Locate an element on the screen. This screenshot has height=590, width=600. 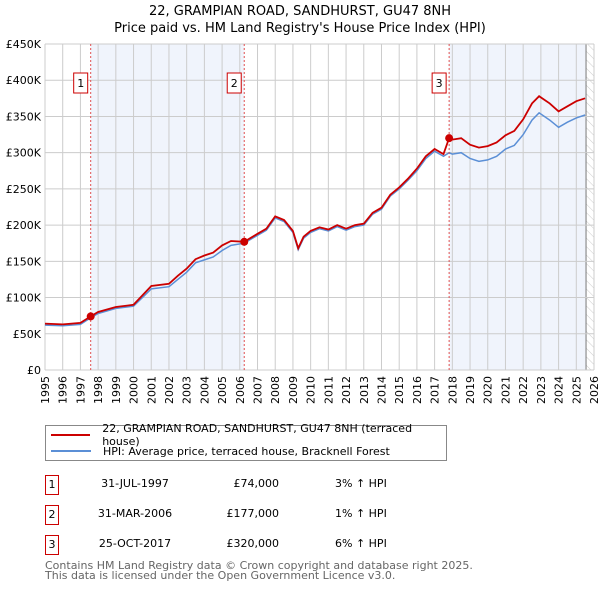
x-tick-label: 1997 is located at coordinates (80, 390).